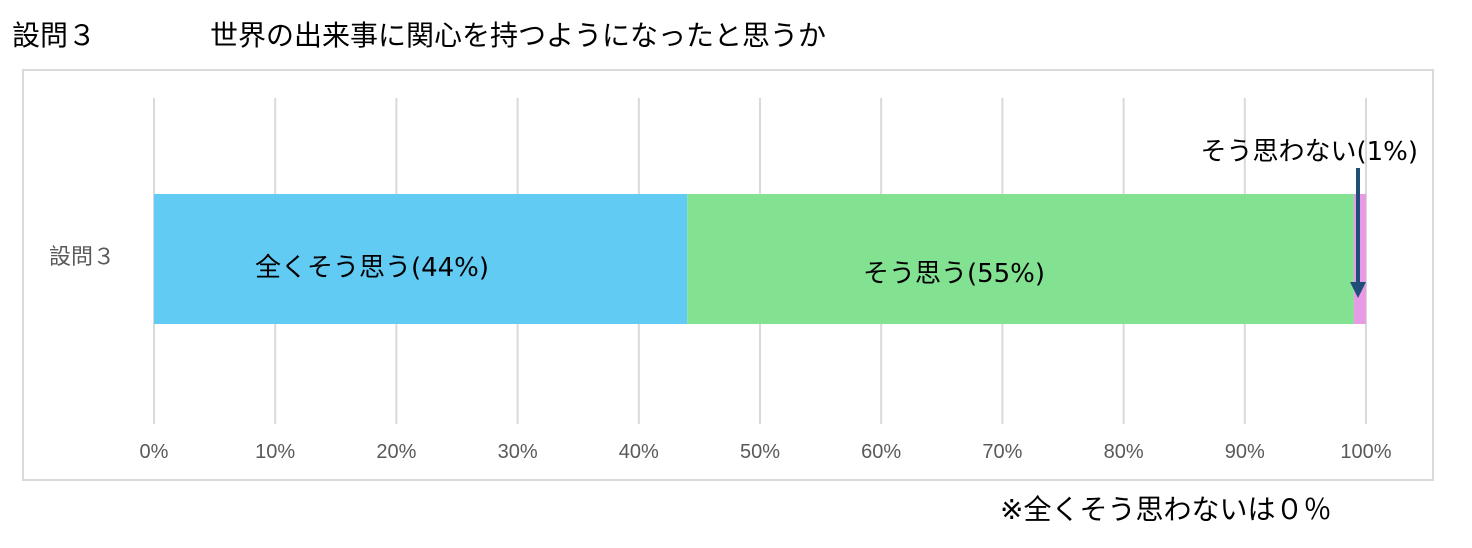 The height and width of the screenshot is (548, 1472). Describe the element at coordinates (1002, 452) in the screenshot. I see `x-tick-label: 70%` at that location.